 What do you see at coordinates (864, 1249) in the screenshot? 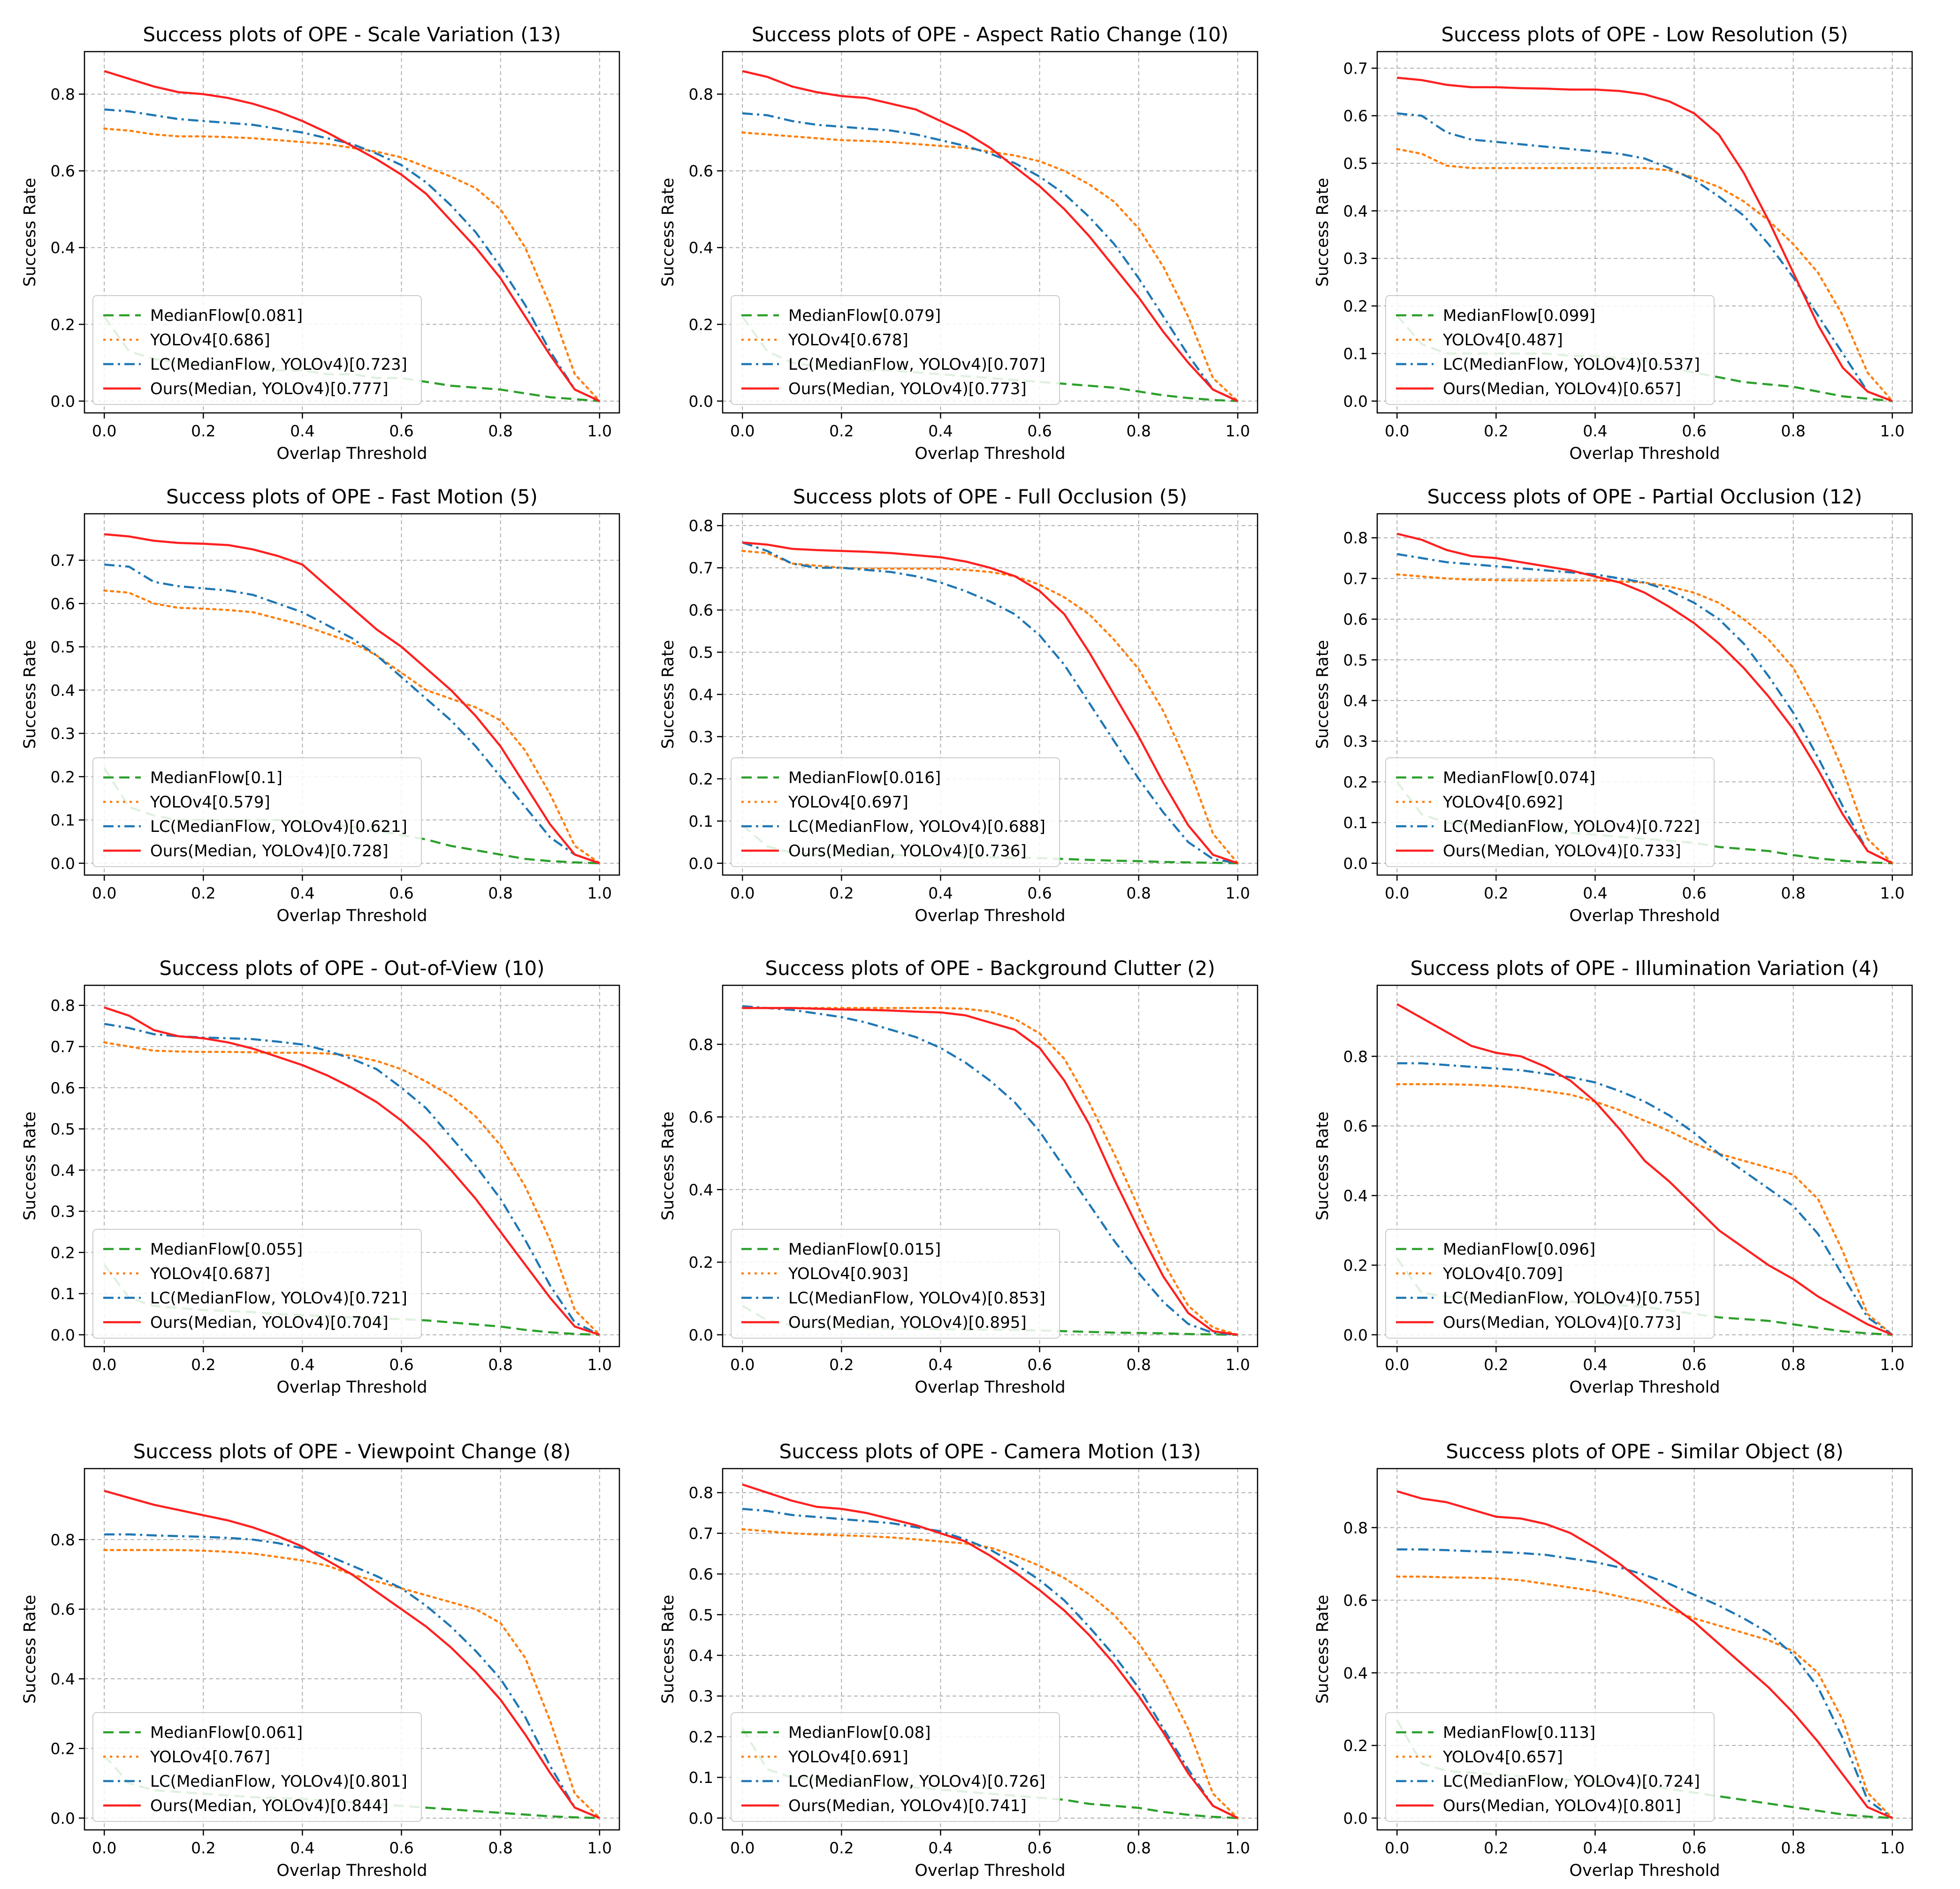
I see `legend-entry: MedianFlow[0.015]` at bounding box center [864, 1249].